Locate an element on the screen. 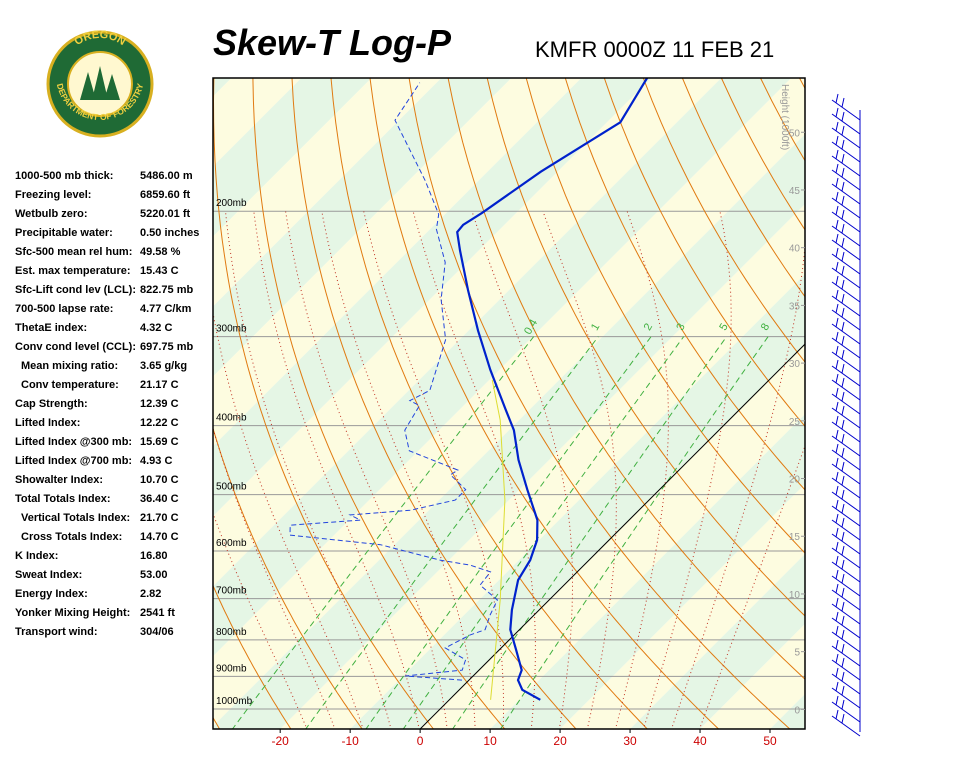 Image resolution: width=960 pixels, height=768 pixels. index-label: Lifted Index: is located at coordinates (47, 423).